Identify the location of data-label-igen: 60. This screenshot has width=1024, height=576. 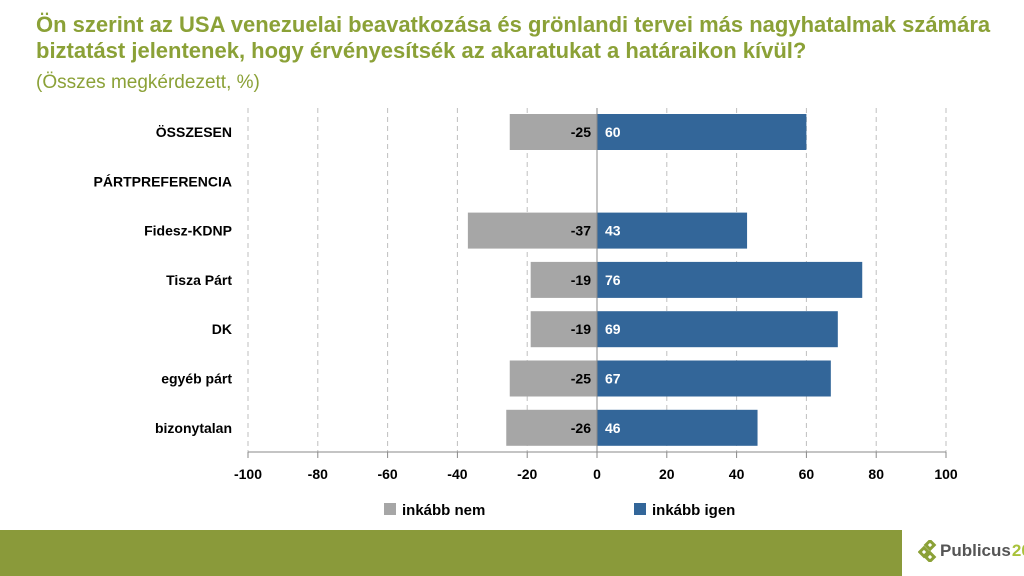
(613, 132).